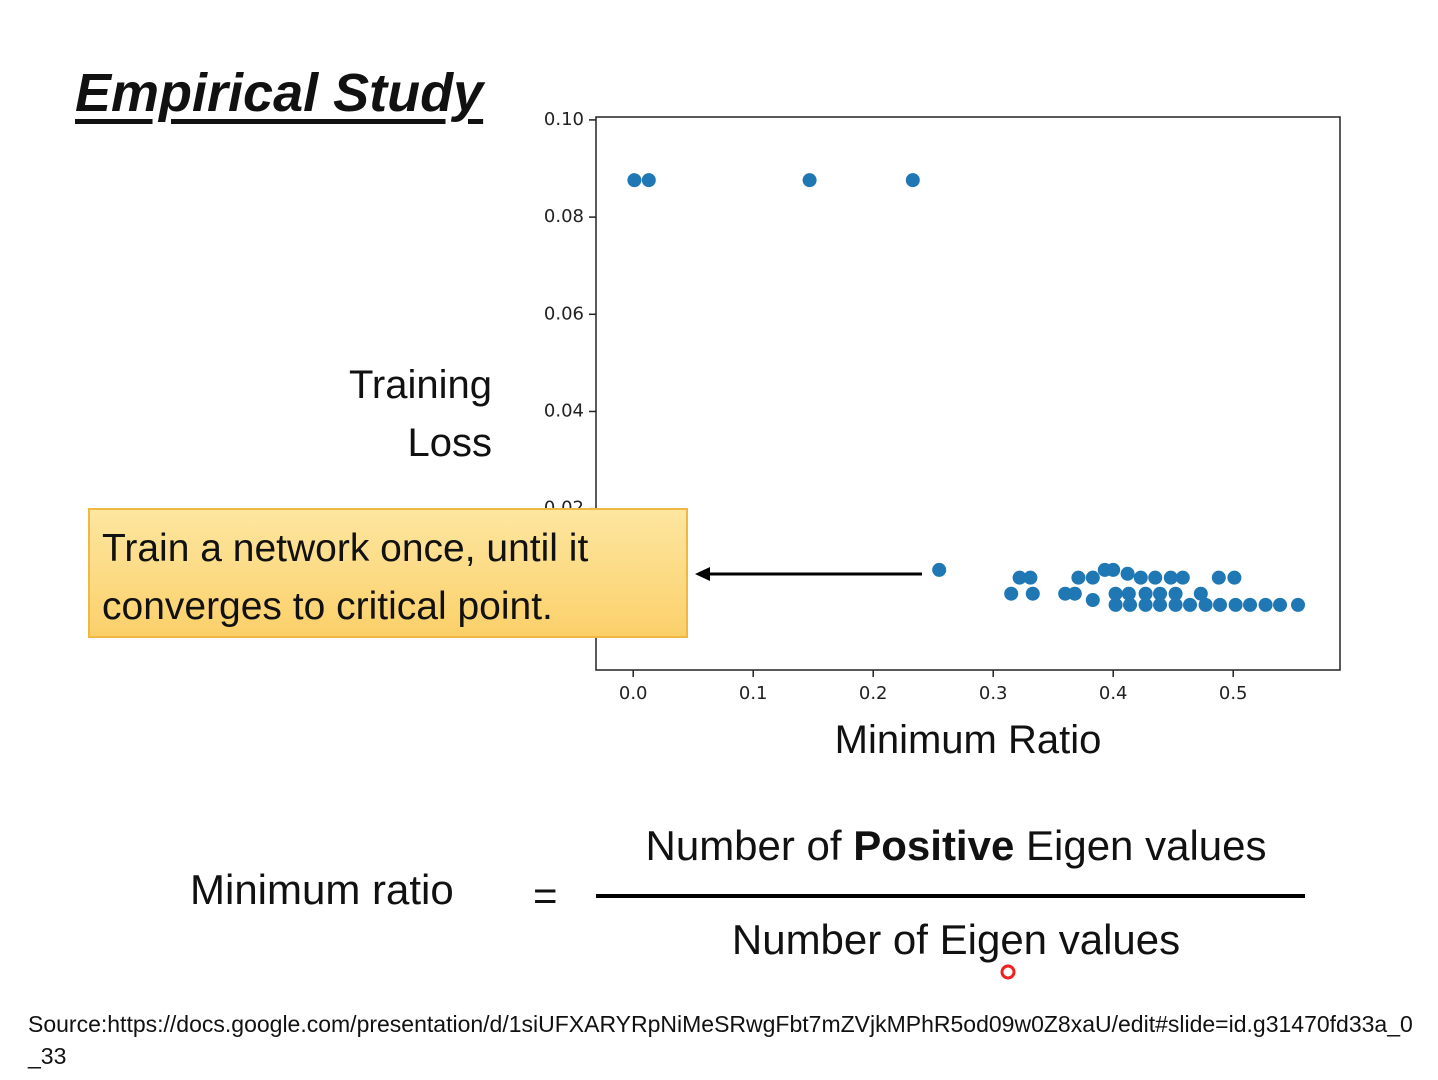  What do you see at coordinates (753, 693) in the screenshot?
I see `x-tick-label: 0.1` at bounding box center [753, 693].